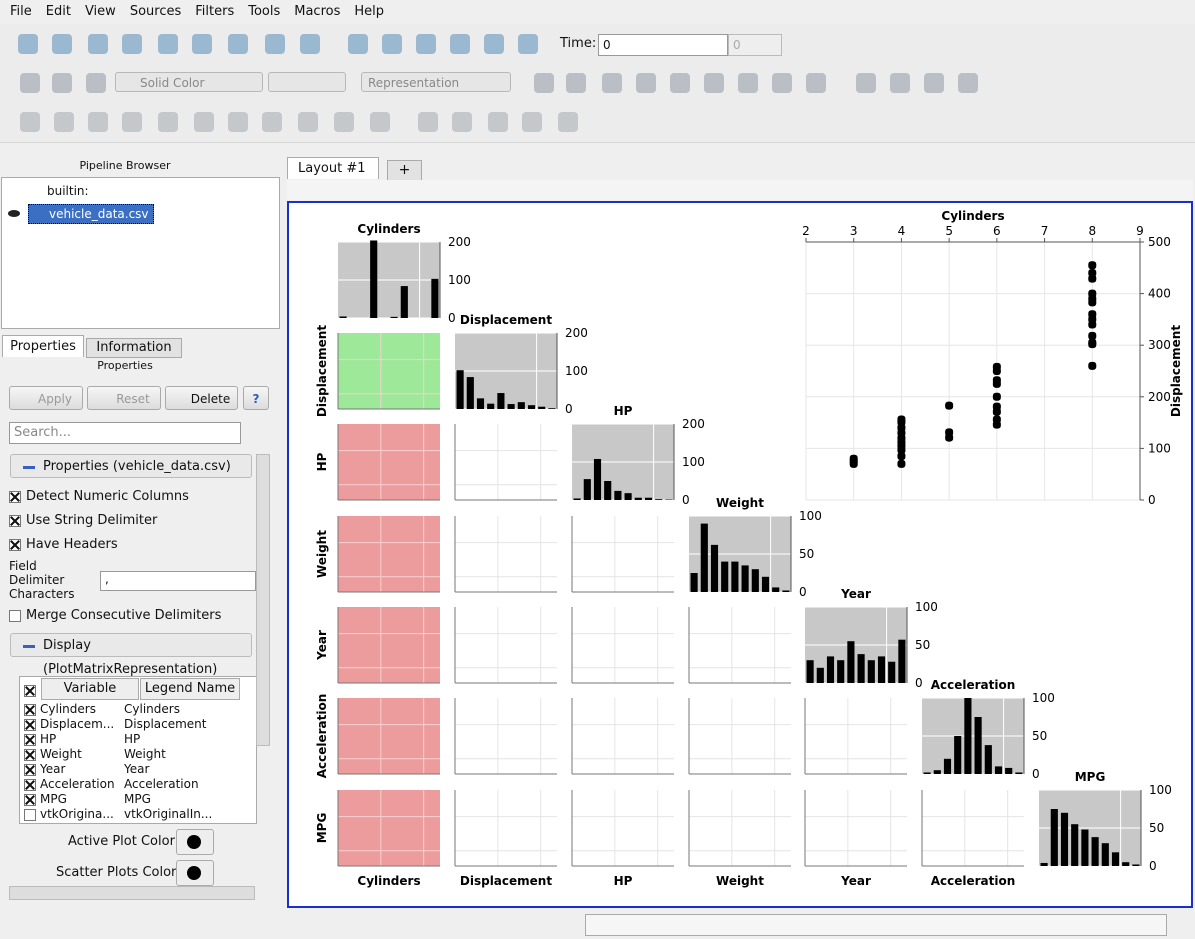 The width and height of the screenshot is (1195, 939). I want to click on scrollbar, so click(263, 600).